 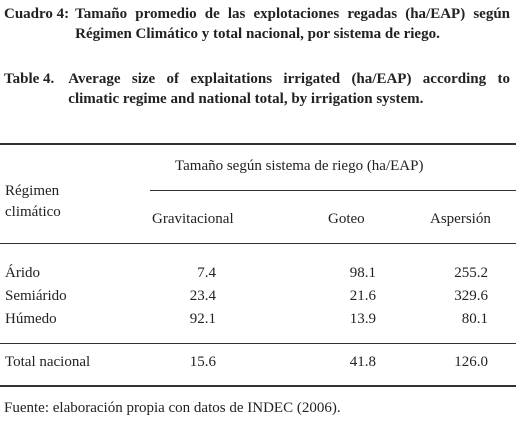 What do you see at coordinates (460, 219) in the screenshot?
I see `column-header: Aspersión` at bounding box center [460, 219].